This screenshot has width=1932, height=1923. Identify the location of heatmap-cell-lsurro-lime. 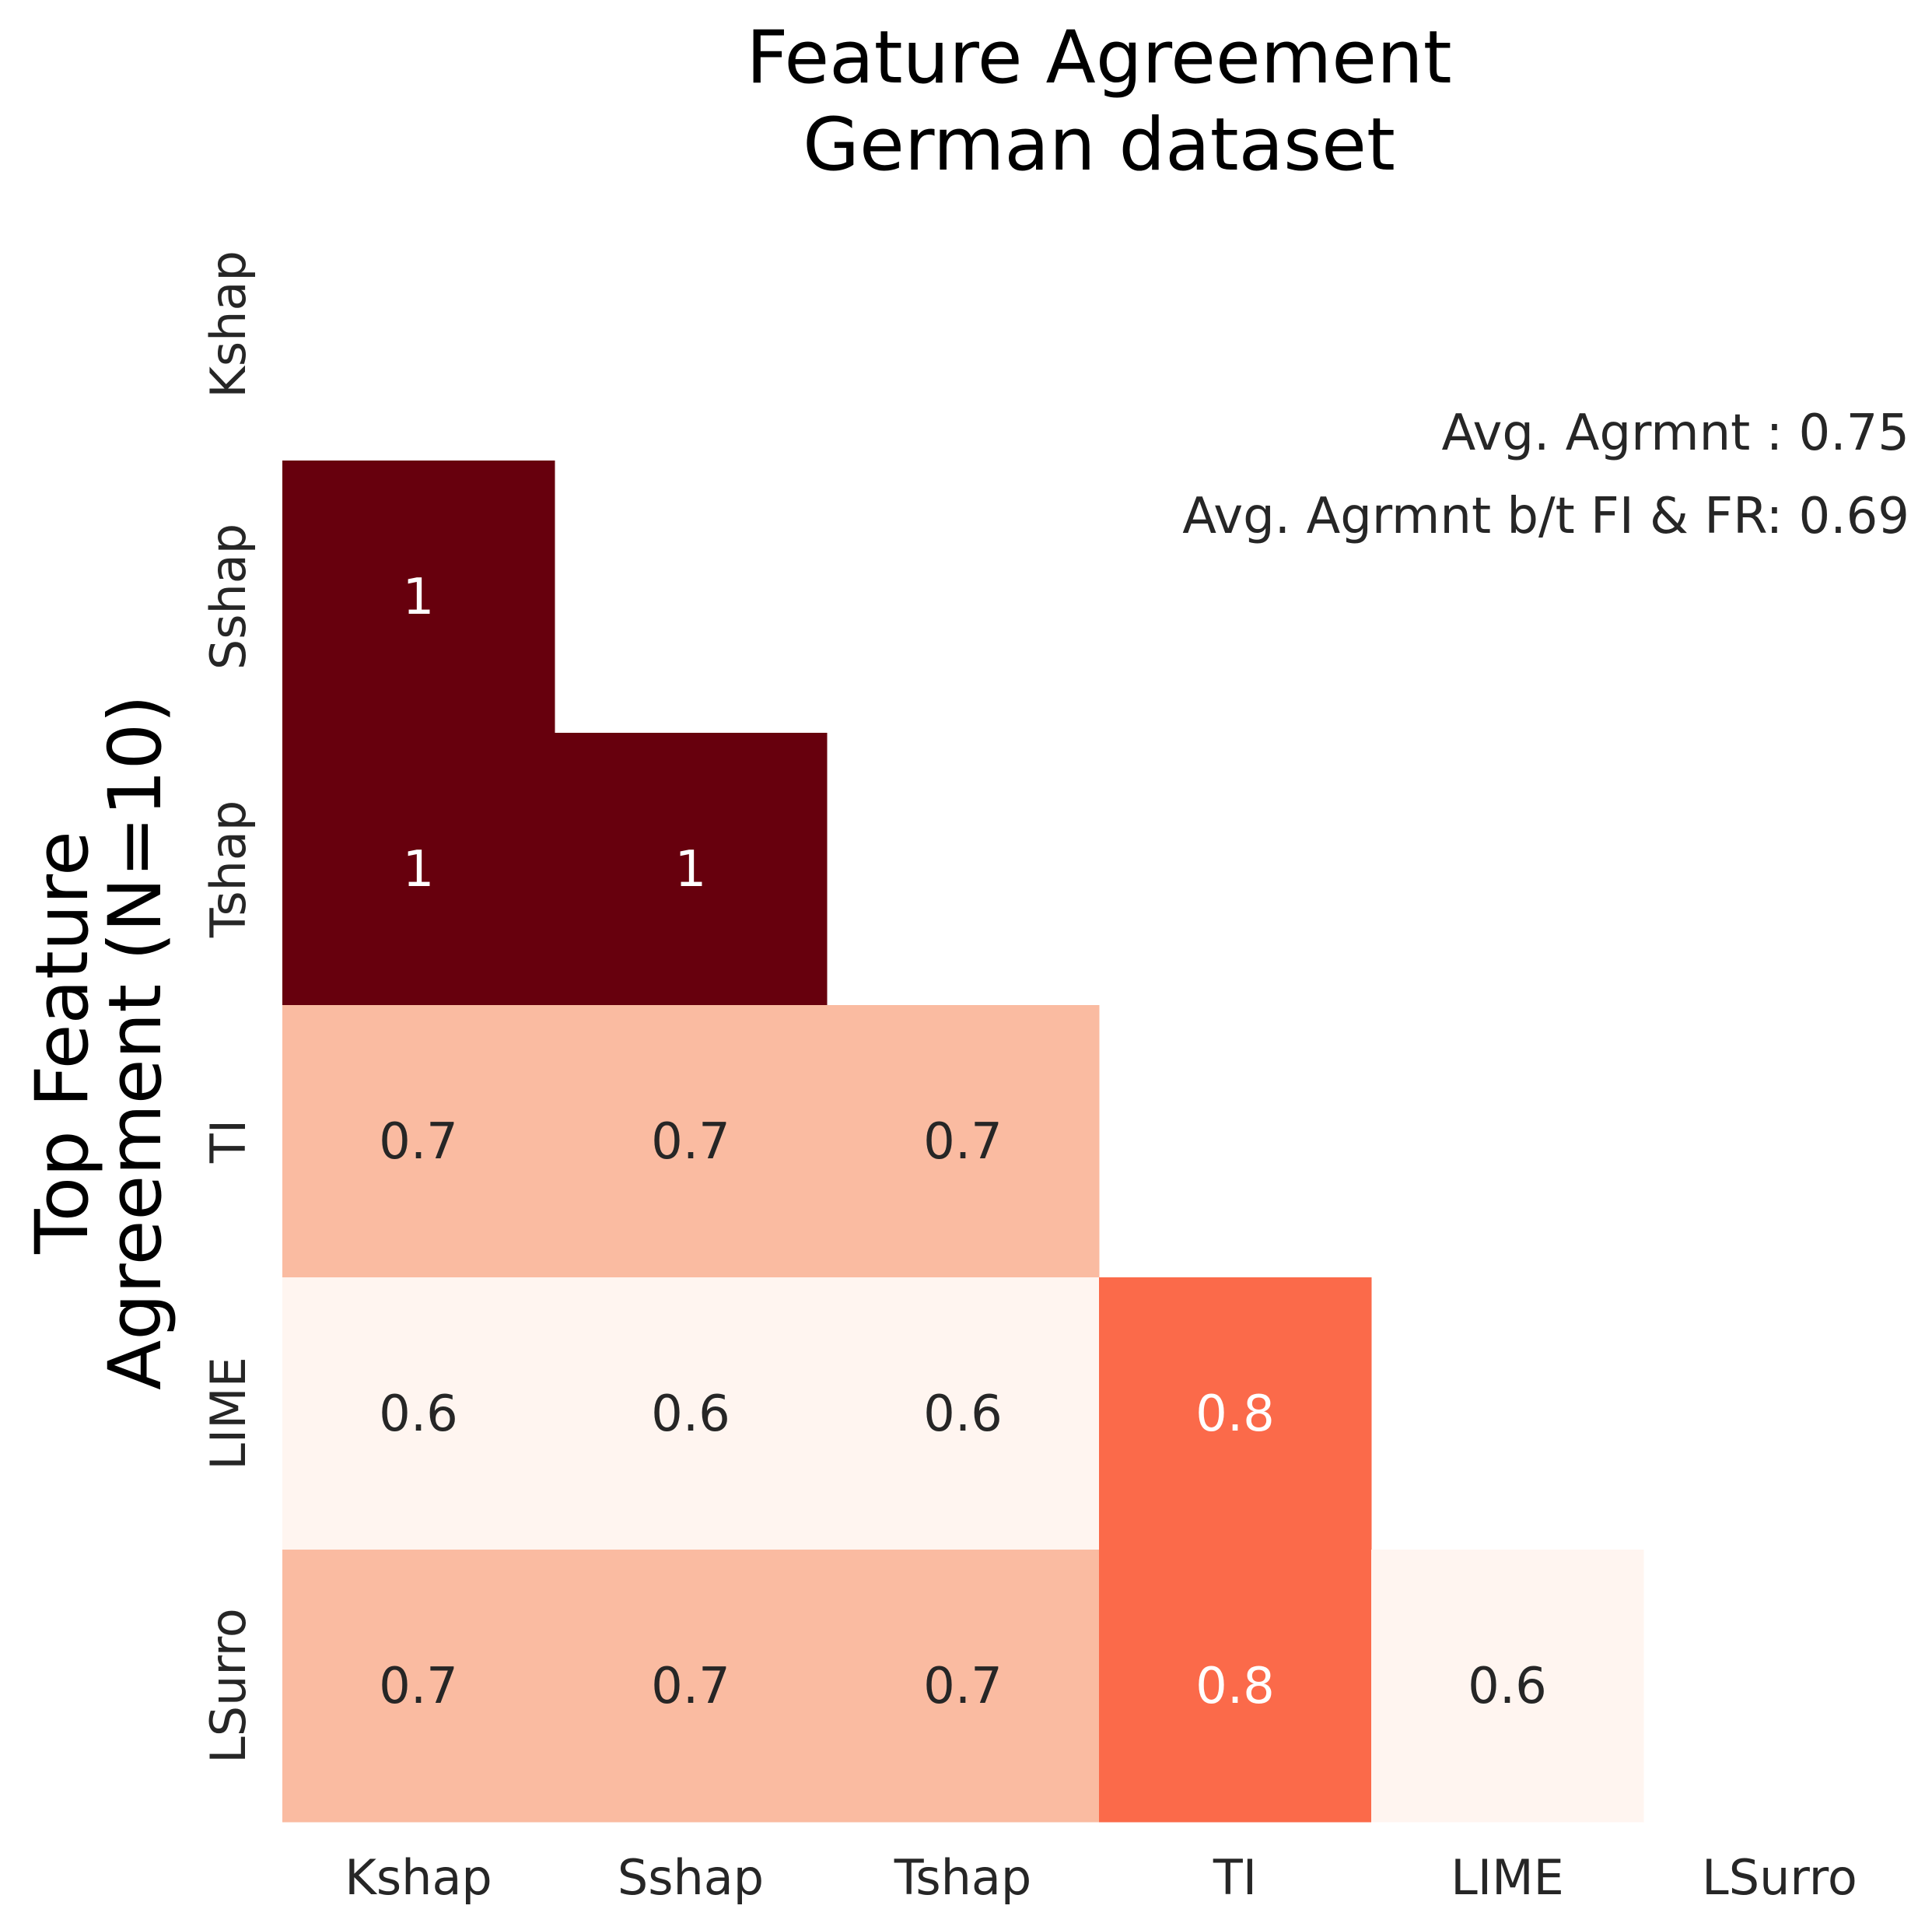
(1507, 1687).